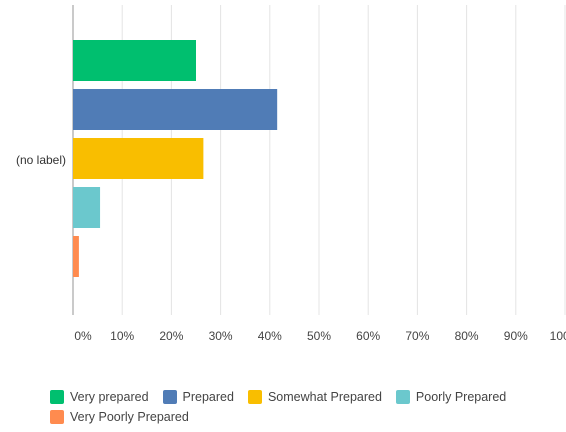 The height and width of the screenshot is (432, 566). Describe the element at coordinates (558, 336) in the screenshot. I see `x-tick-label: 100%` at that location.